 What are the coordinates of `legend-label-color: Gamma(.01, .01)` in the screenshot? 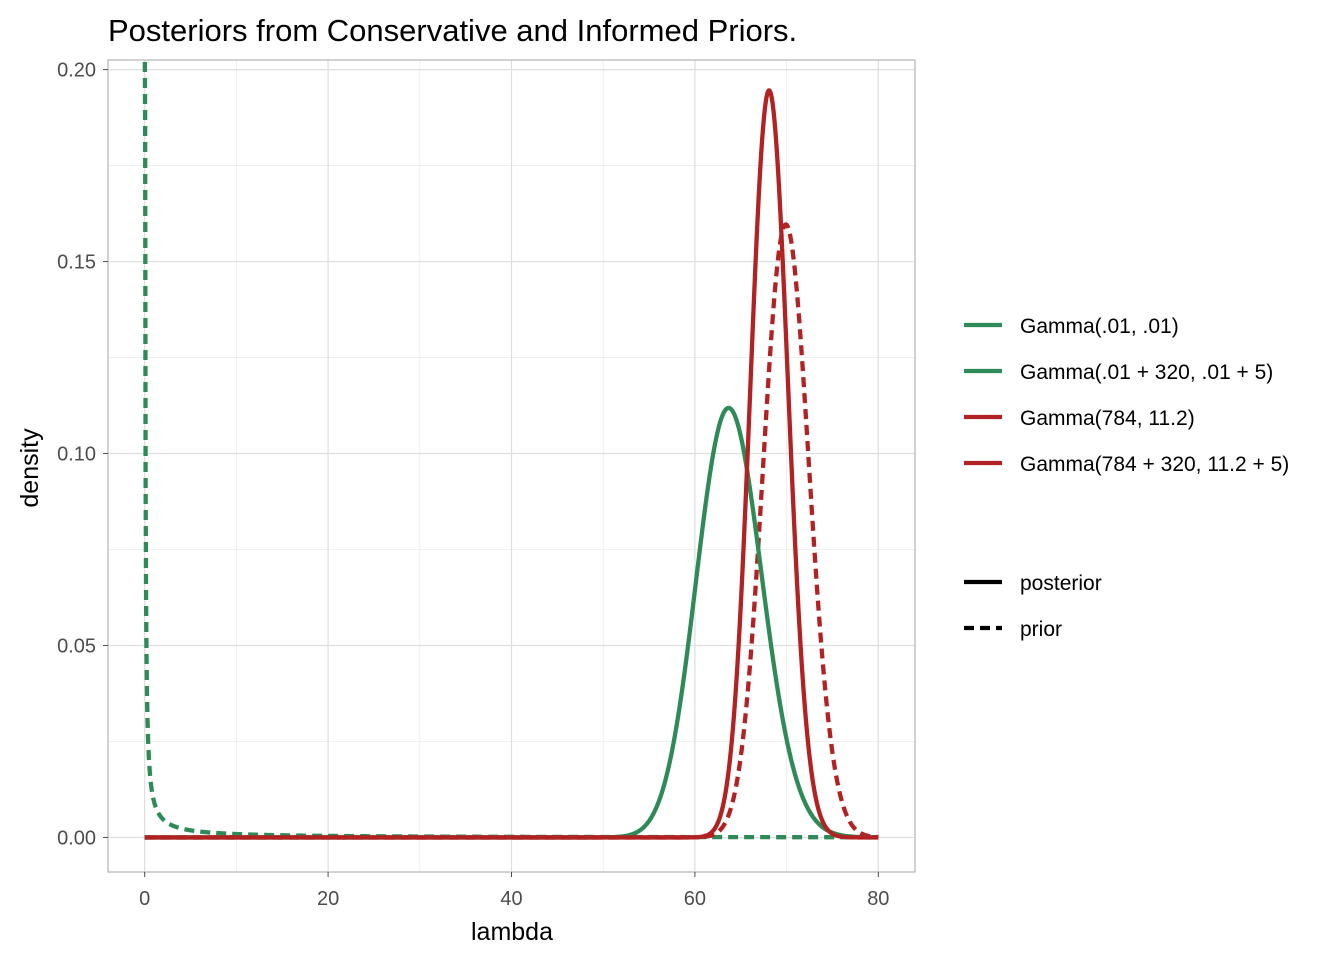 It's located at (1099, 326).